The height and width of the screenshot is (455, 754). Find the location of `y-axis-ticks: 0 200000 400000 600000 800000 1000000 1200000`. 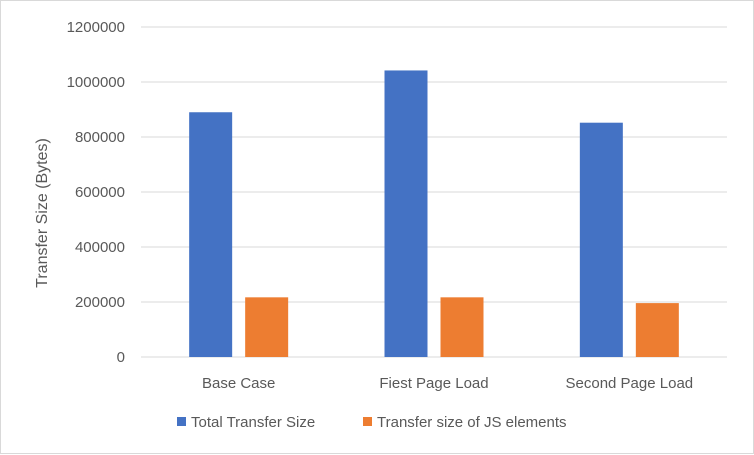

y-axis-ticks: 0 200000 400000 600000 800000 1000000 1200000 is located at coordinates (96, 192).